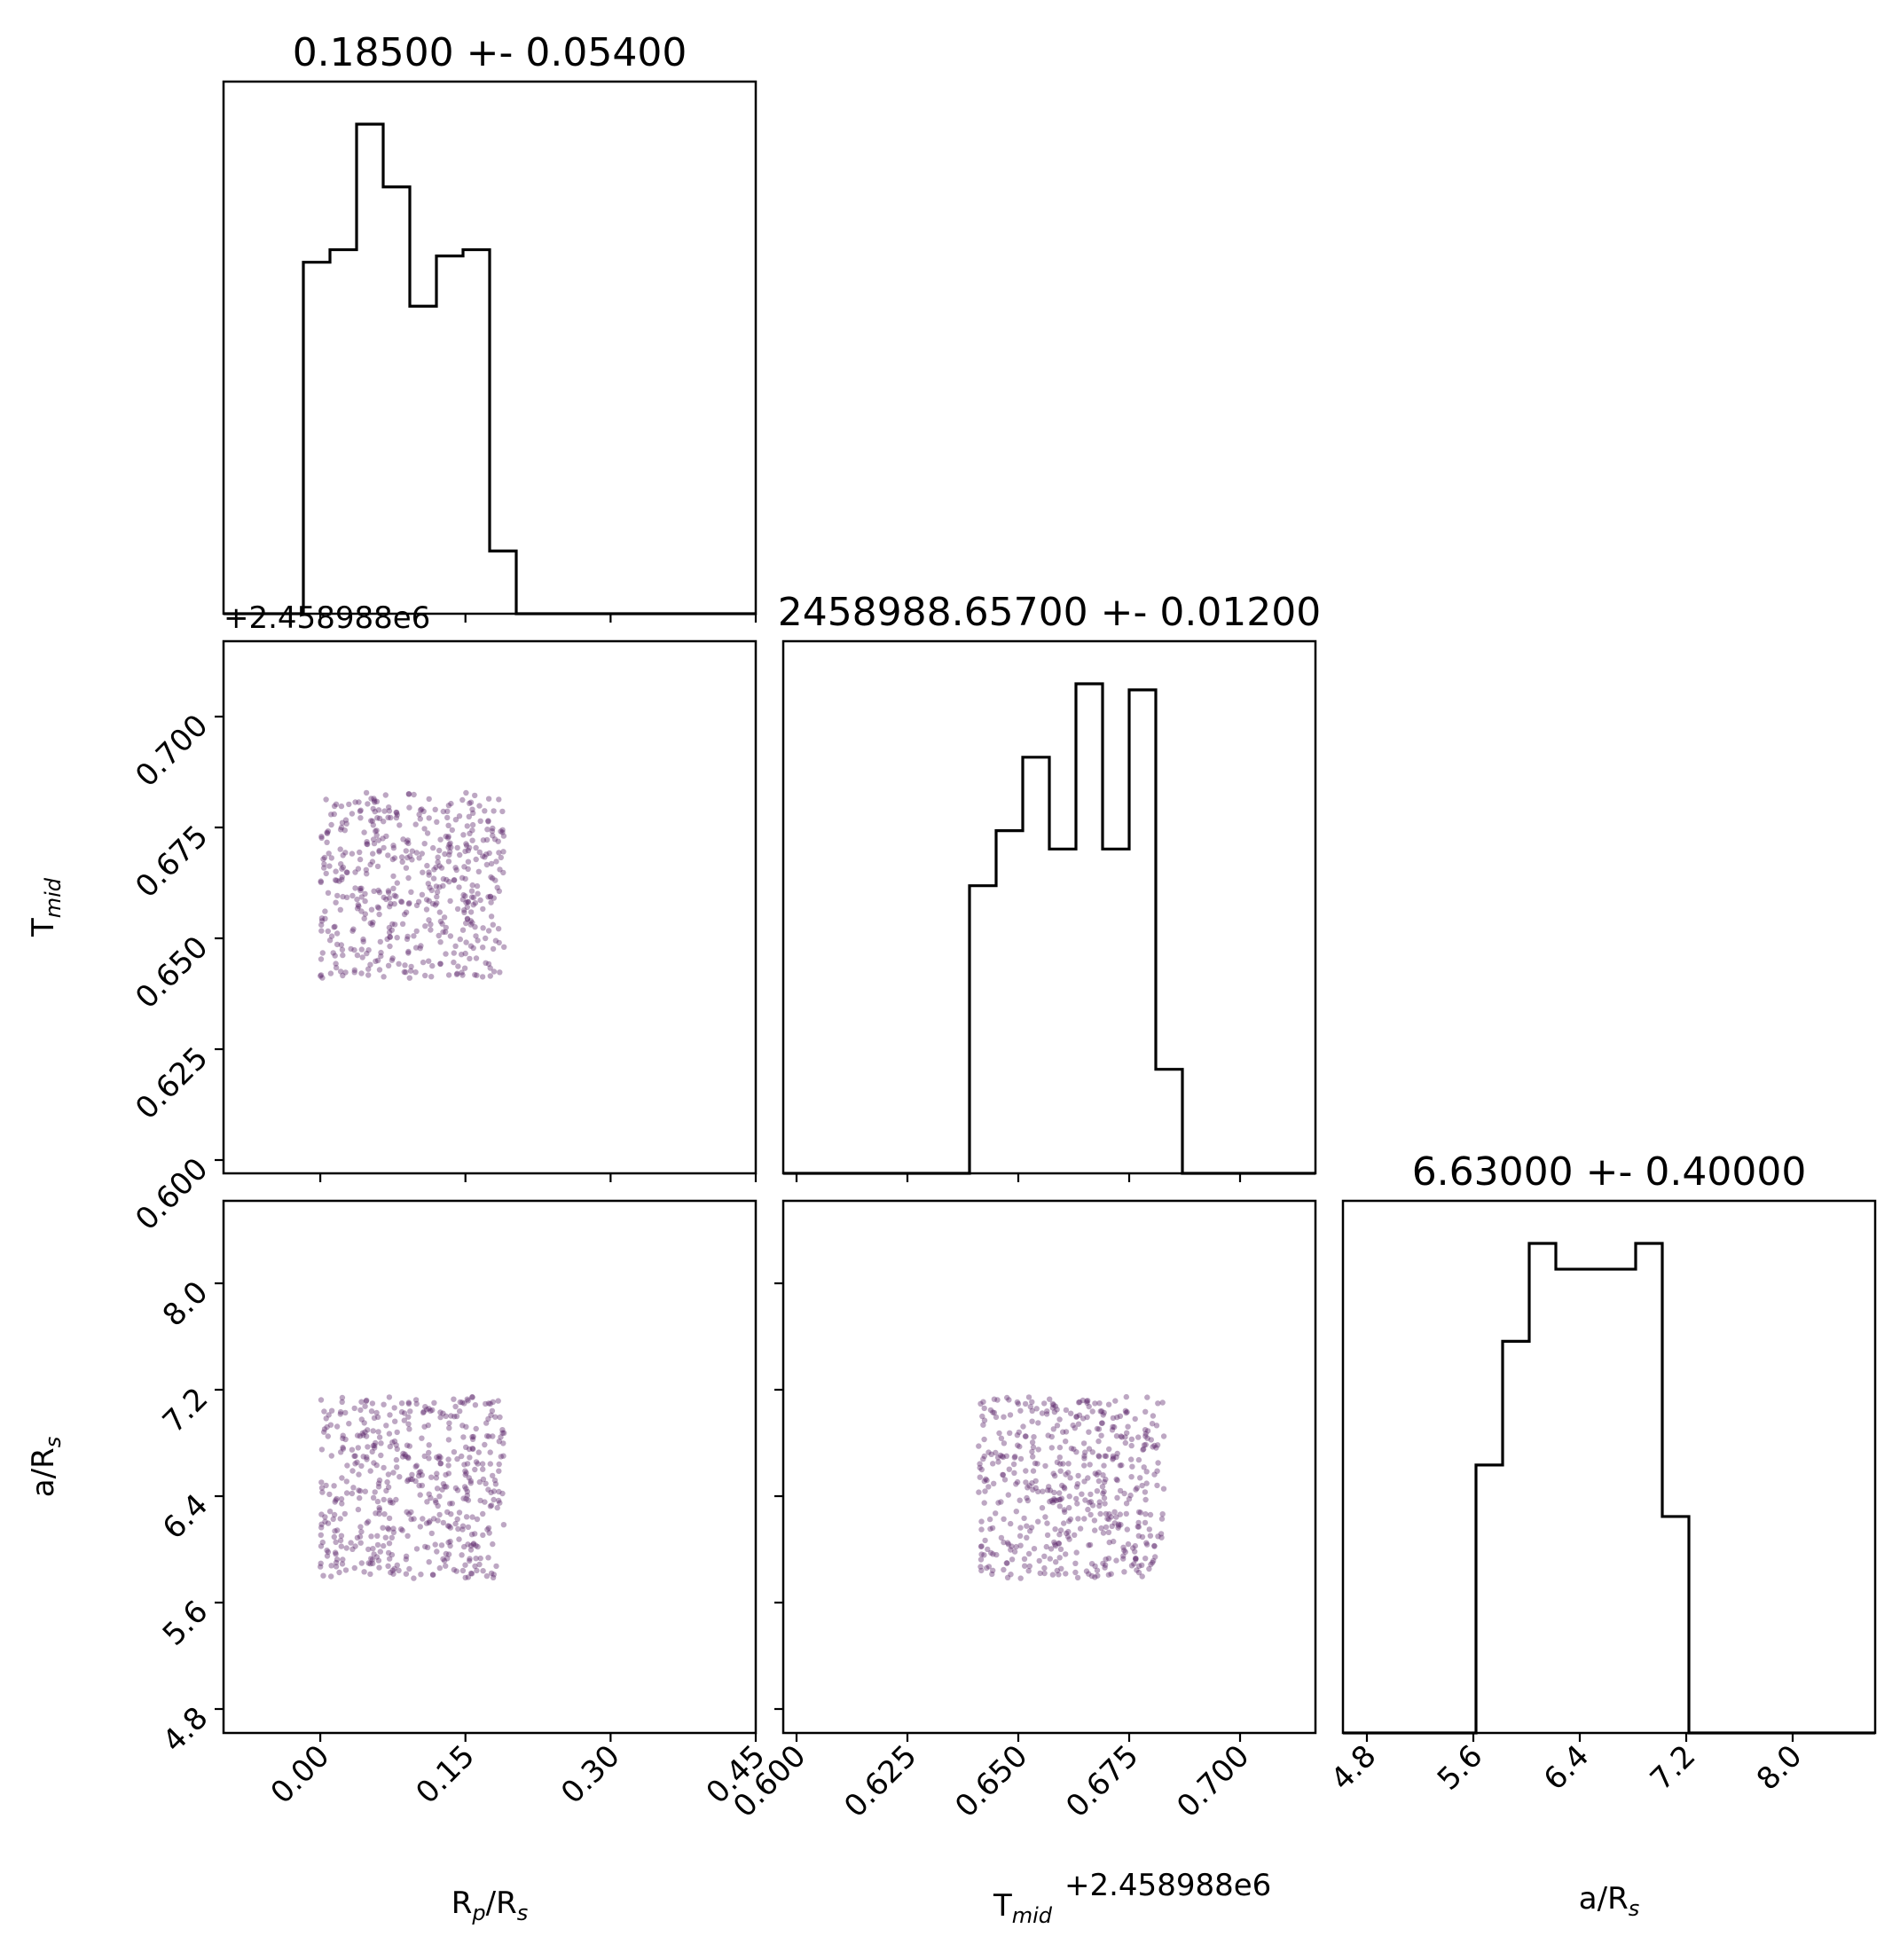  Describe the element at coordinates (1023, 1908) in the screenshot. I see `x-axis-label-tmid: Tmid` at that location.